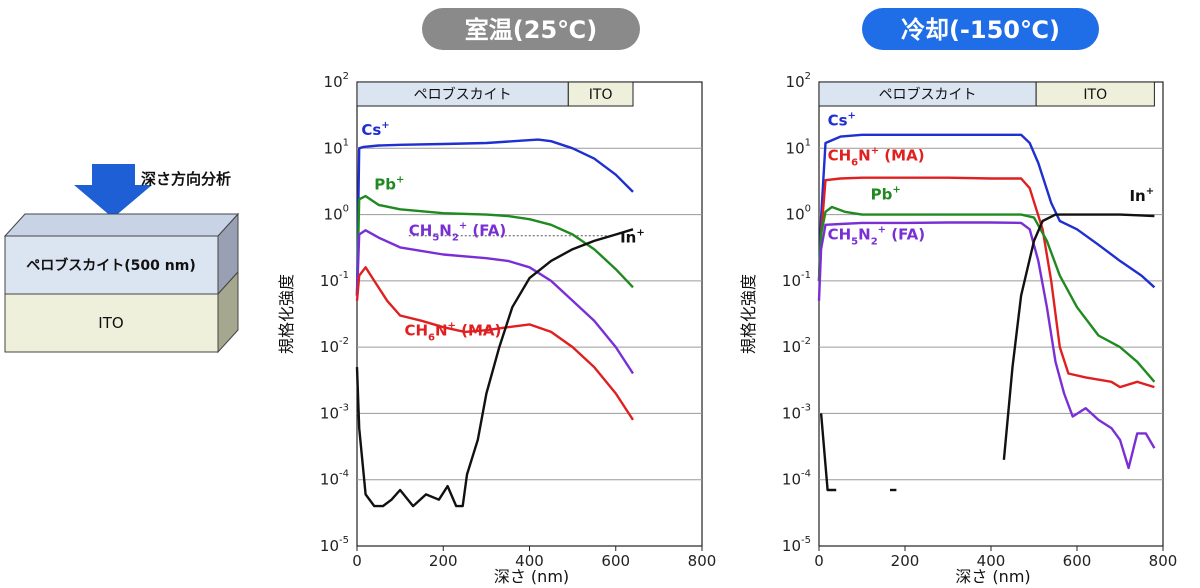 This screenshot has height=588, width=1200. What do you see at coordinates (452, 331) in the screenshot?
I see `series-label-MA: CH6N+ (MA)` at bounding box center [452, 331].